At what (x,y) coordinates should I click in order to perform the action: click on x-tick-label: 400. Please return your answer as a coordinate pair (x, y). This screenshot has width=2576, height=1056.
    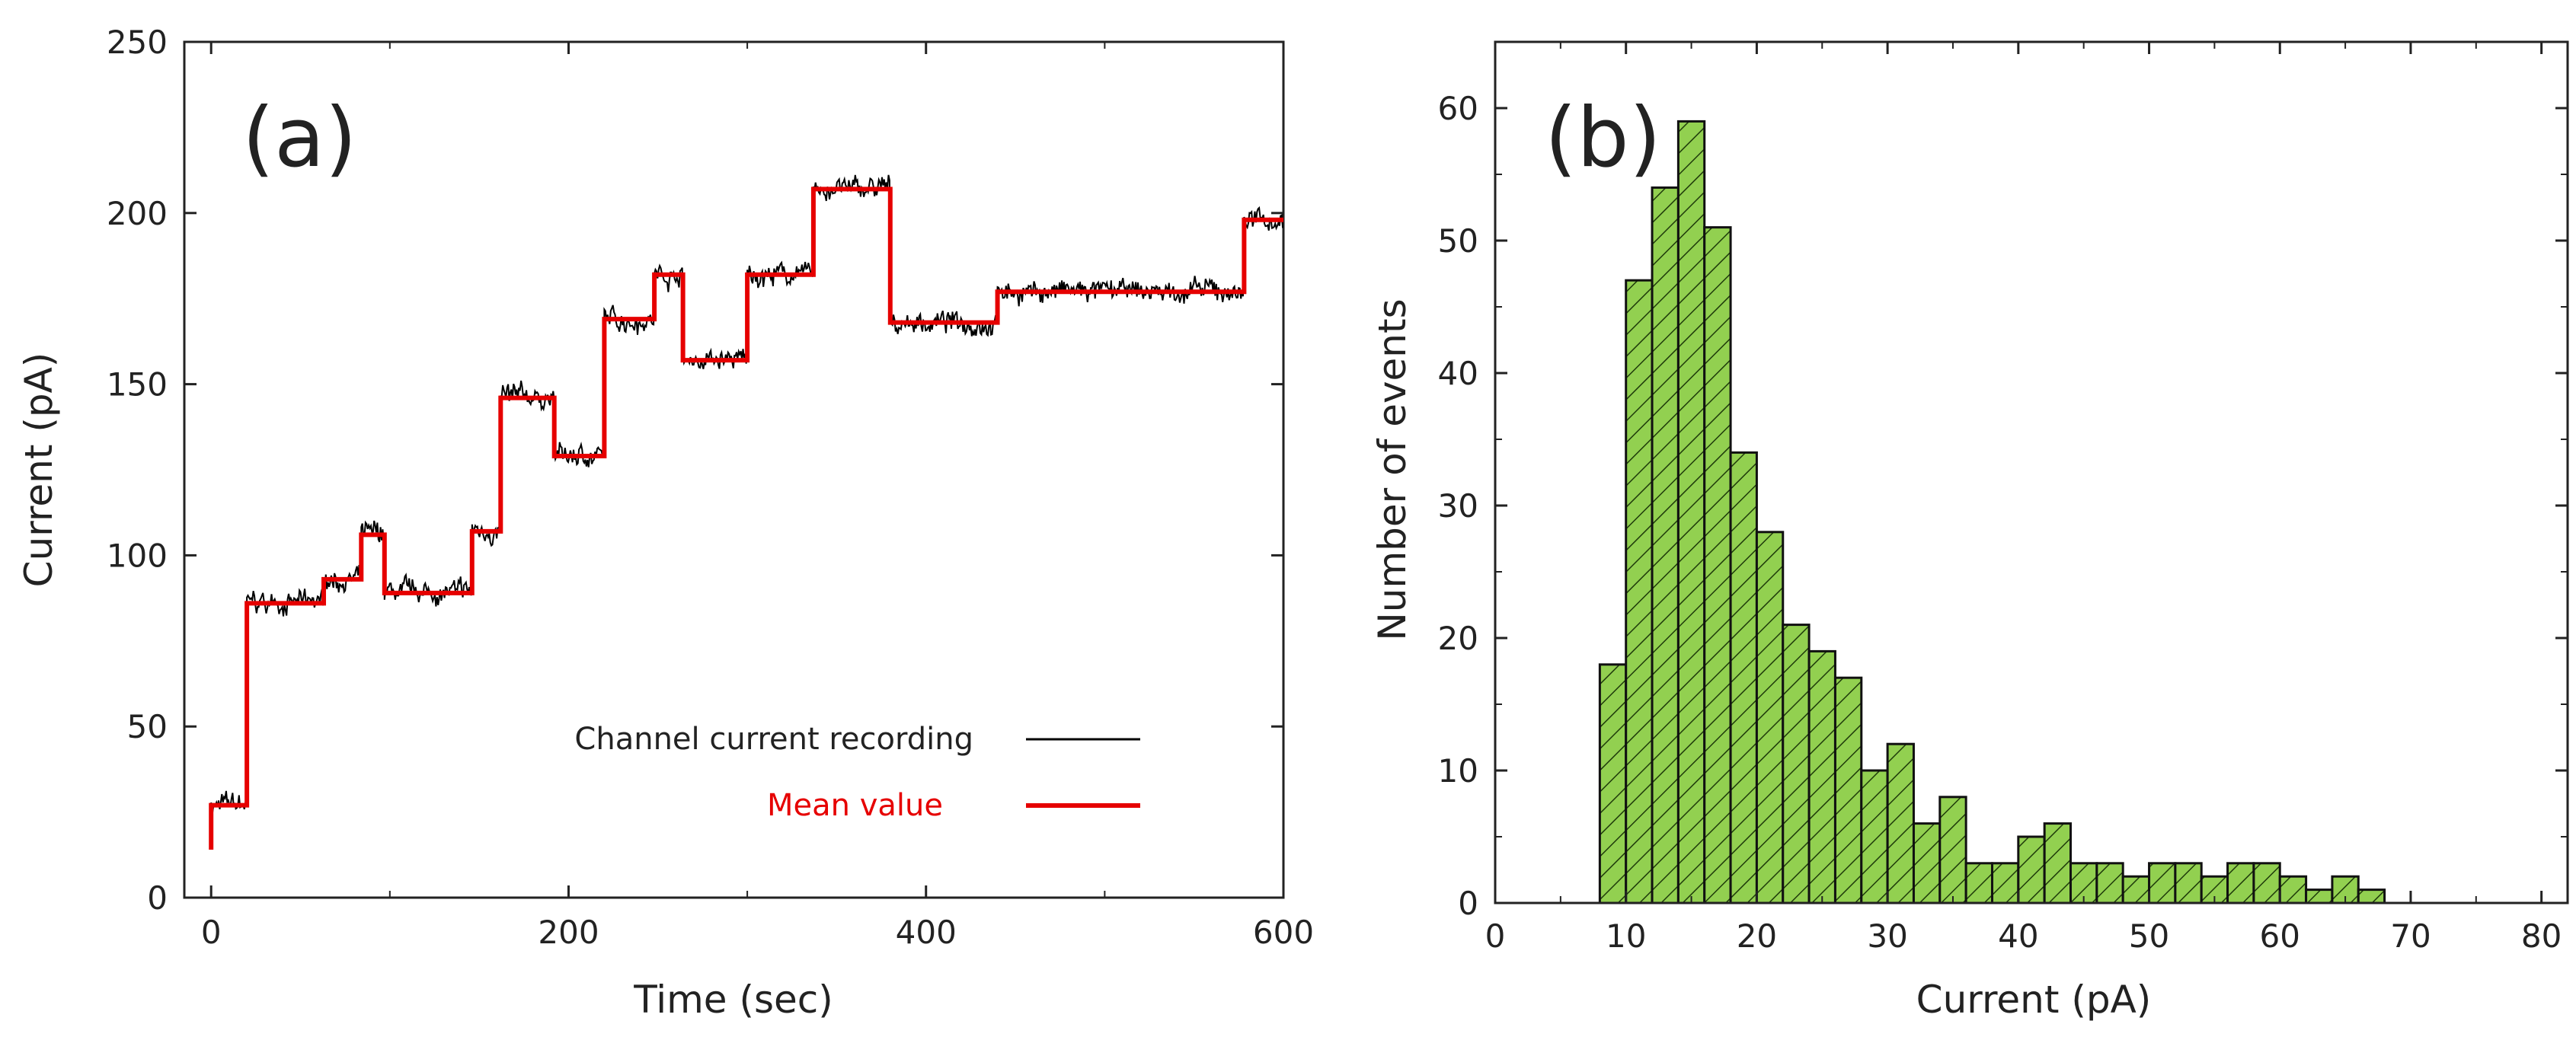
    Looking at the image, I should click on (927, 932).